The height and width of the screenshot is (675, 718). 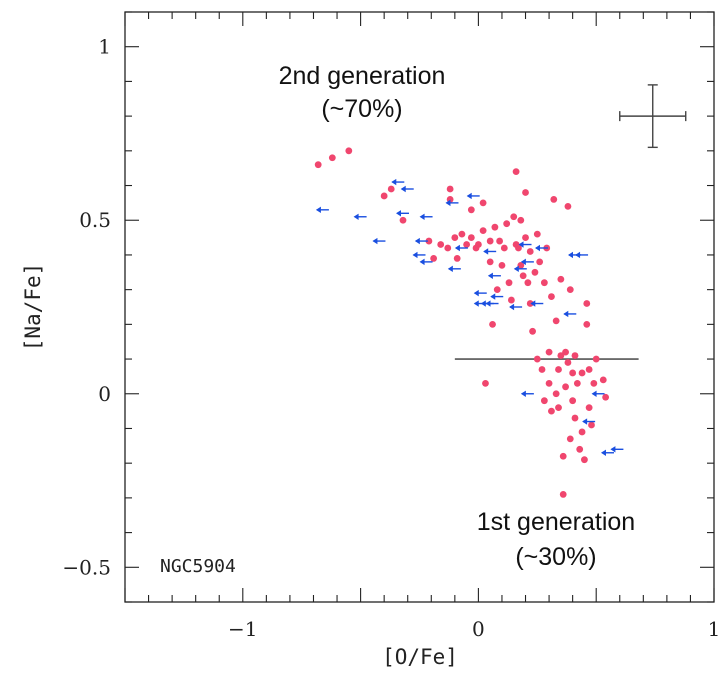 I want to click on x-tick-label: 0, so click(x=478, y=629).